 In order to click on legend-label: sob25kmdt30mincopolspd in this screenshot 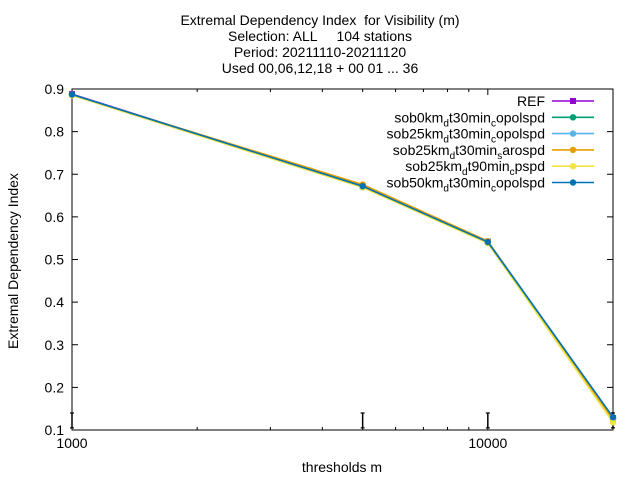, I will do `click(466, 136)`.